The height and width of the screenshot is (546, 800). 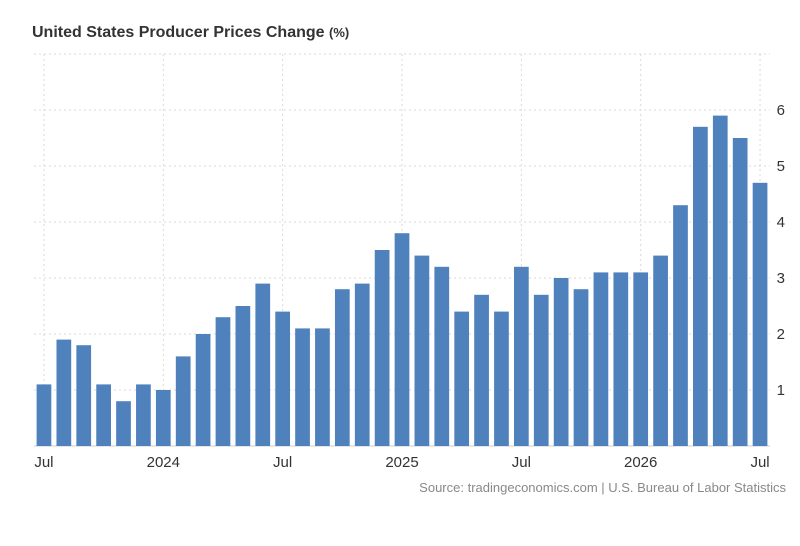 I want to click on x-tick-label: 2024, so click(x=163, y=462).